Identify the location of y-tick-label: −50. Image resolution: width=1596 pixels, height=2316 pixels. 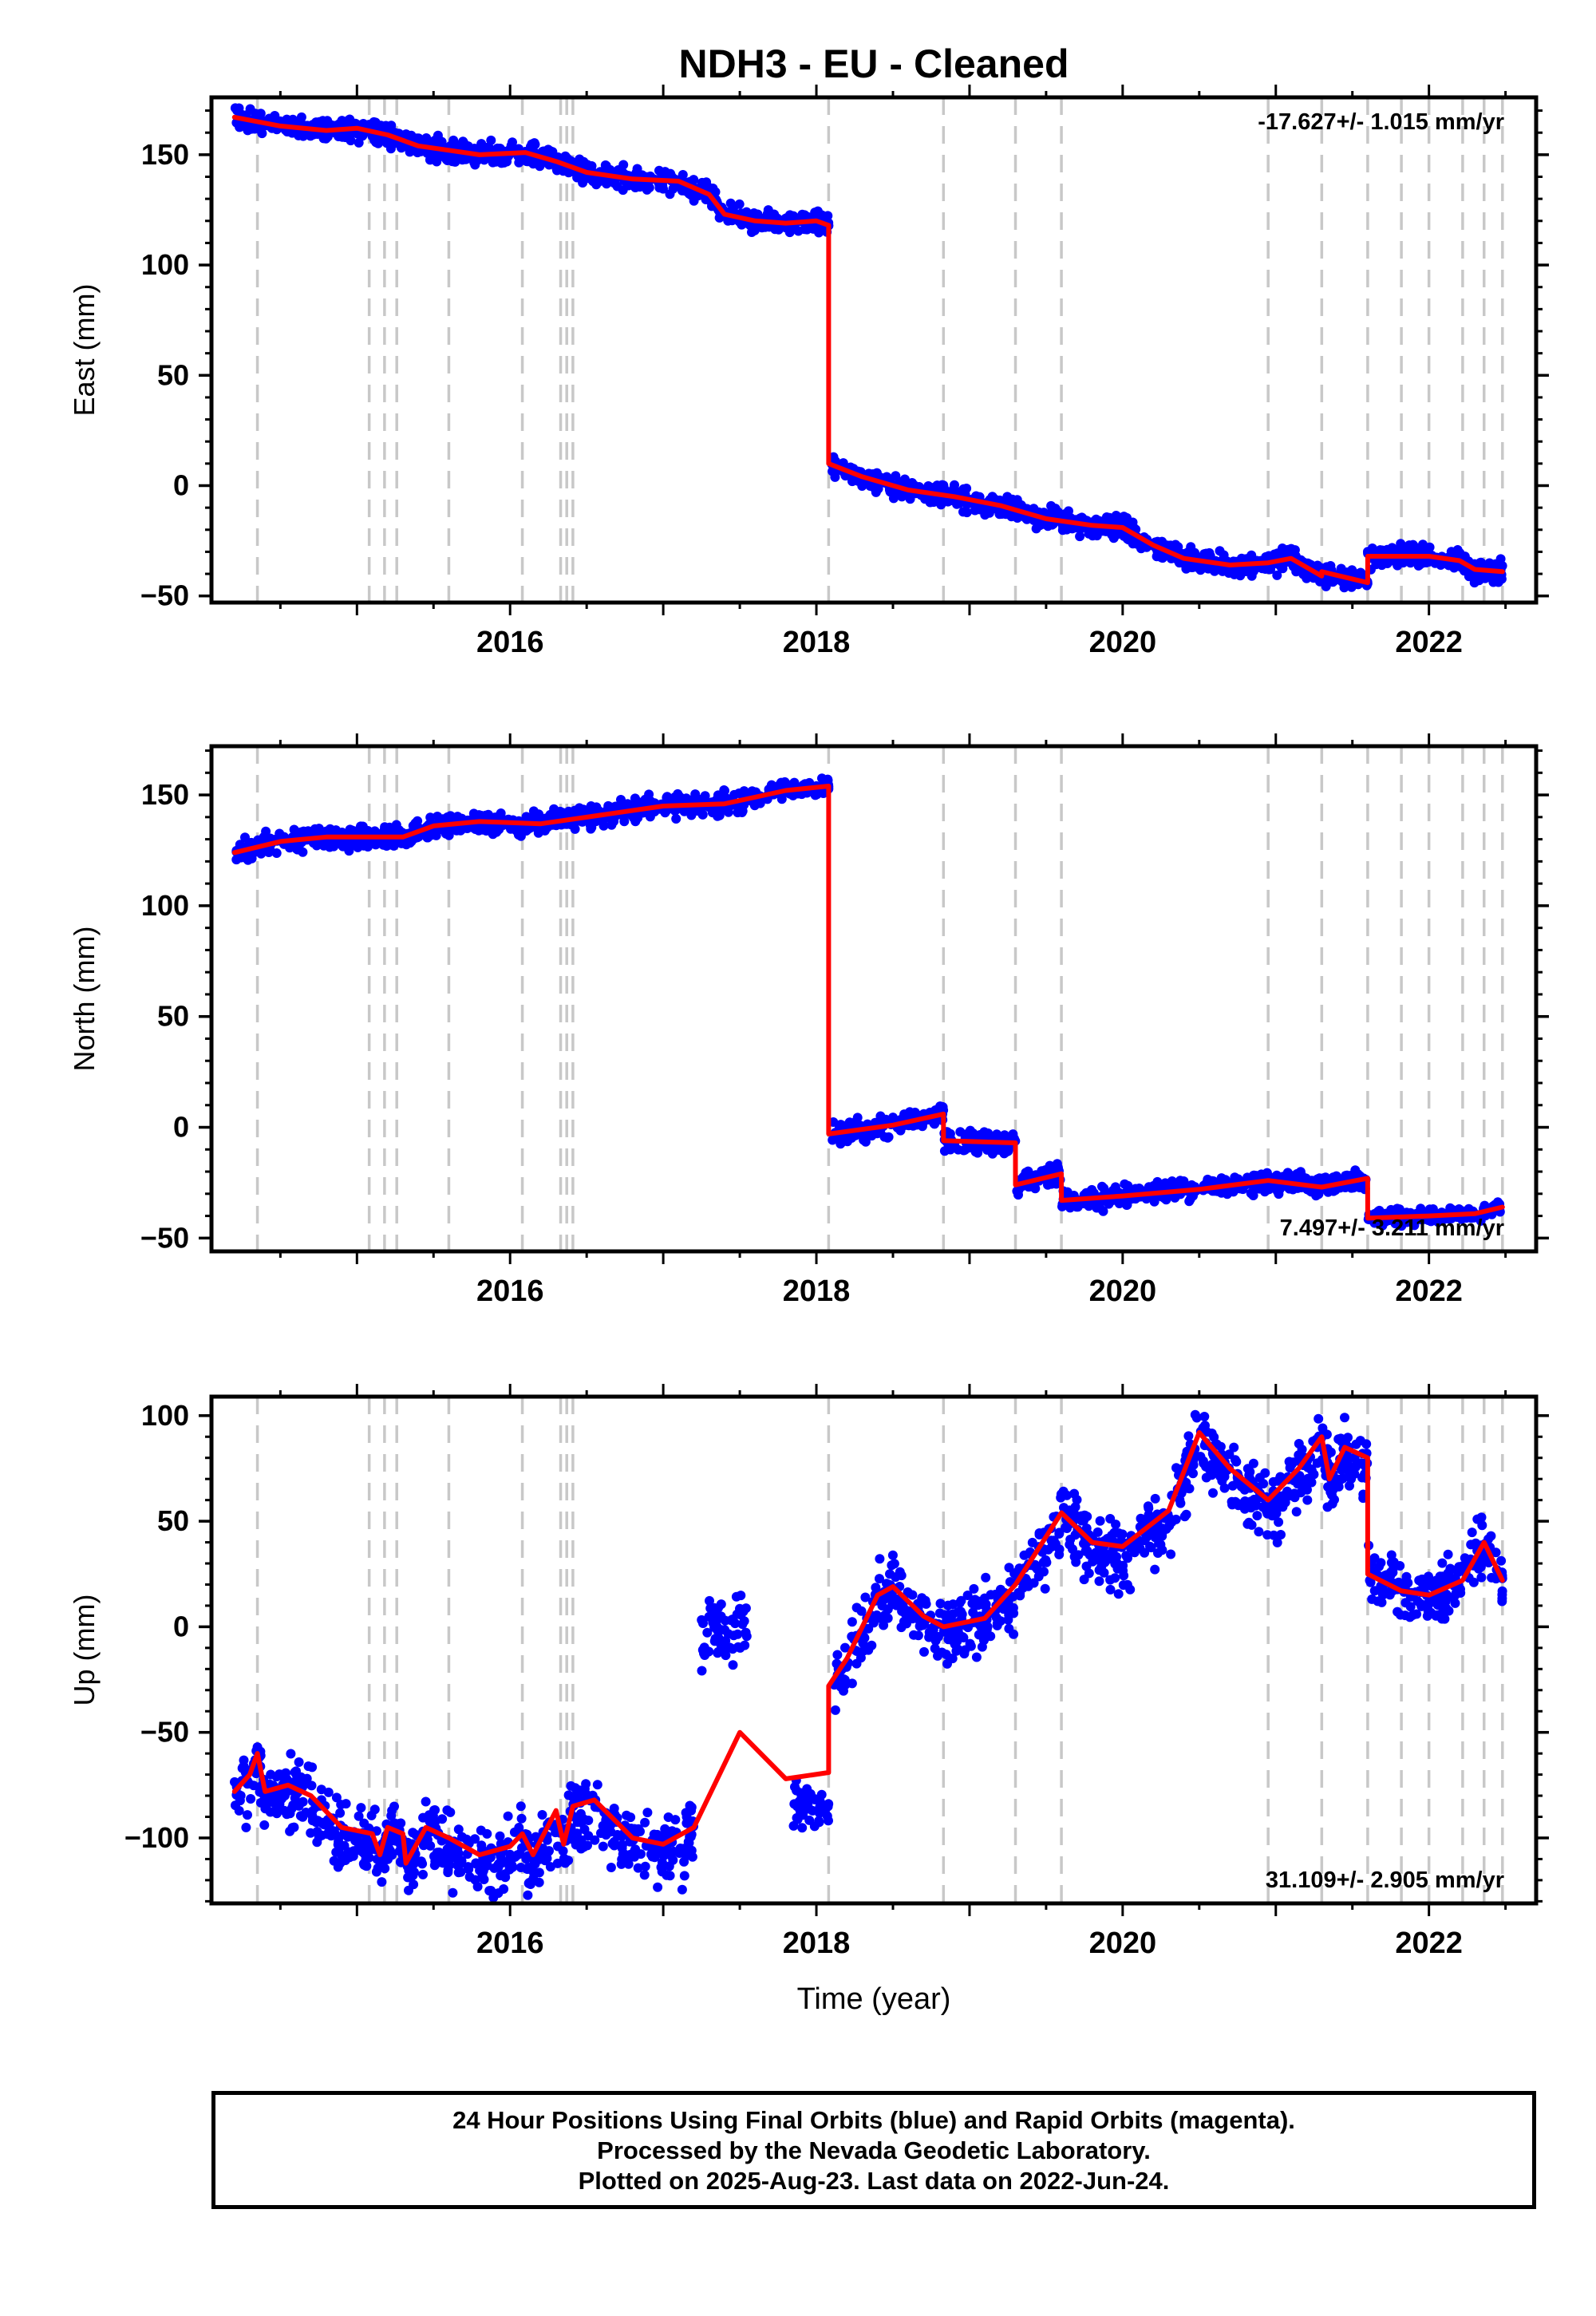
(164, 595).